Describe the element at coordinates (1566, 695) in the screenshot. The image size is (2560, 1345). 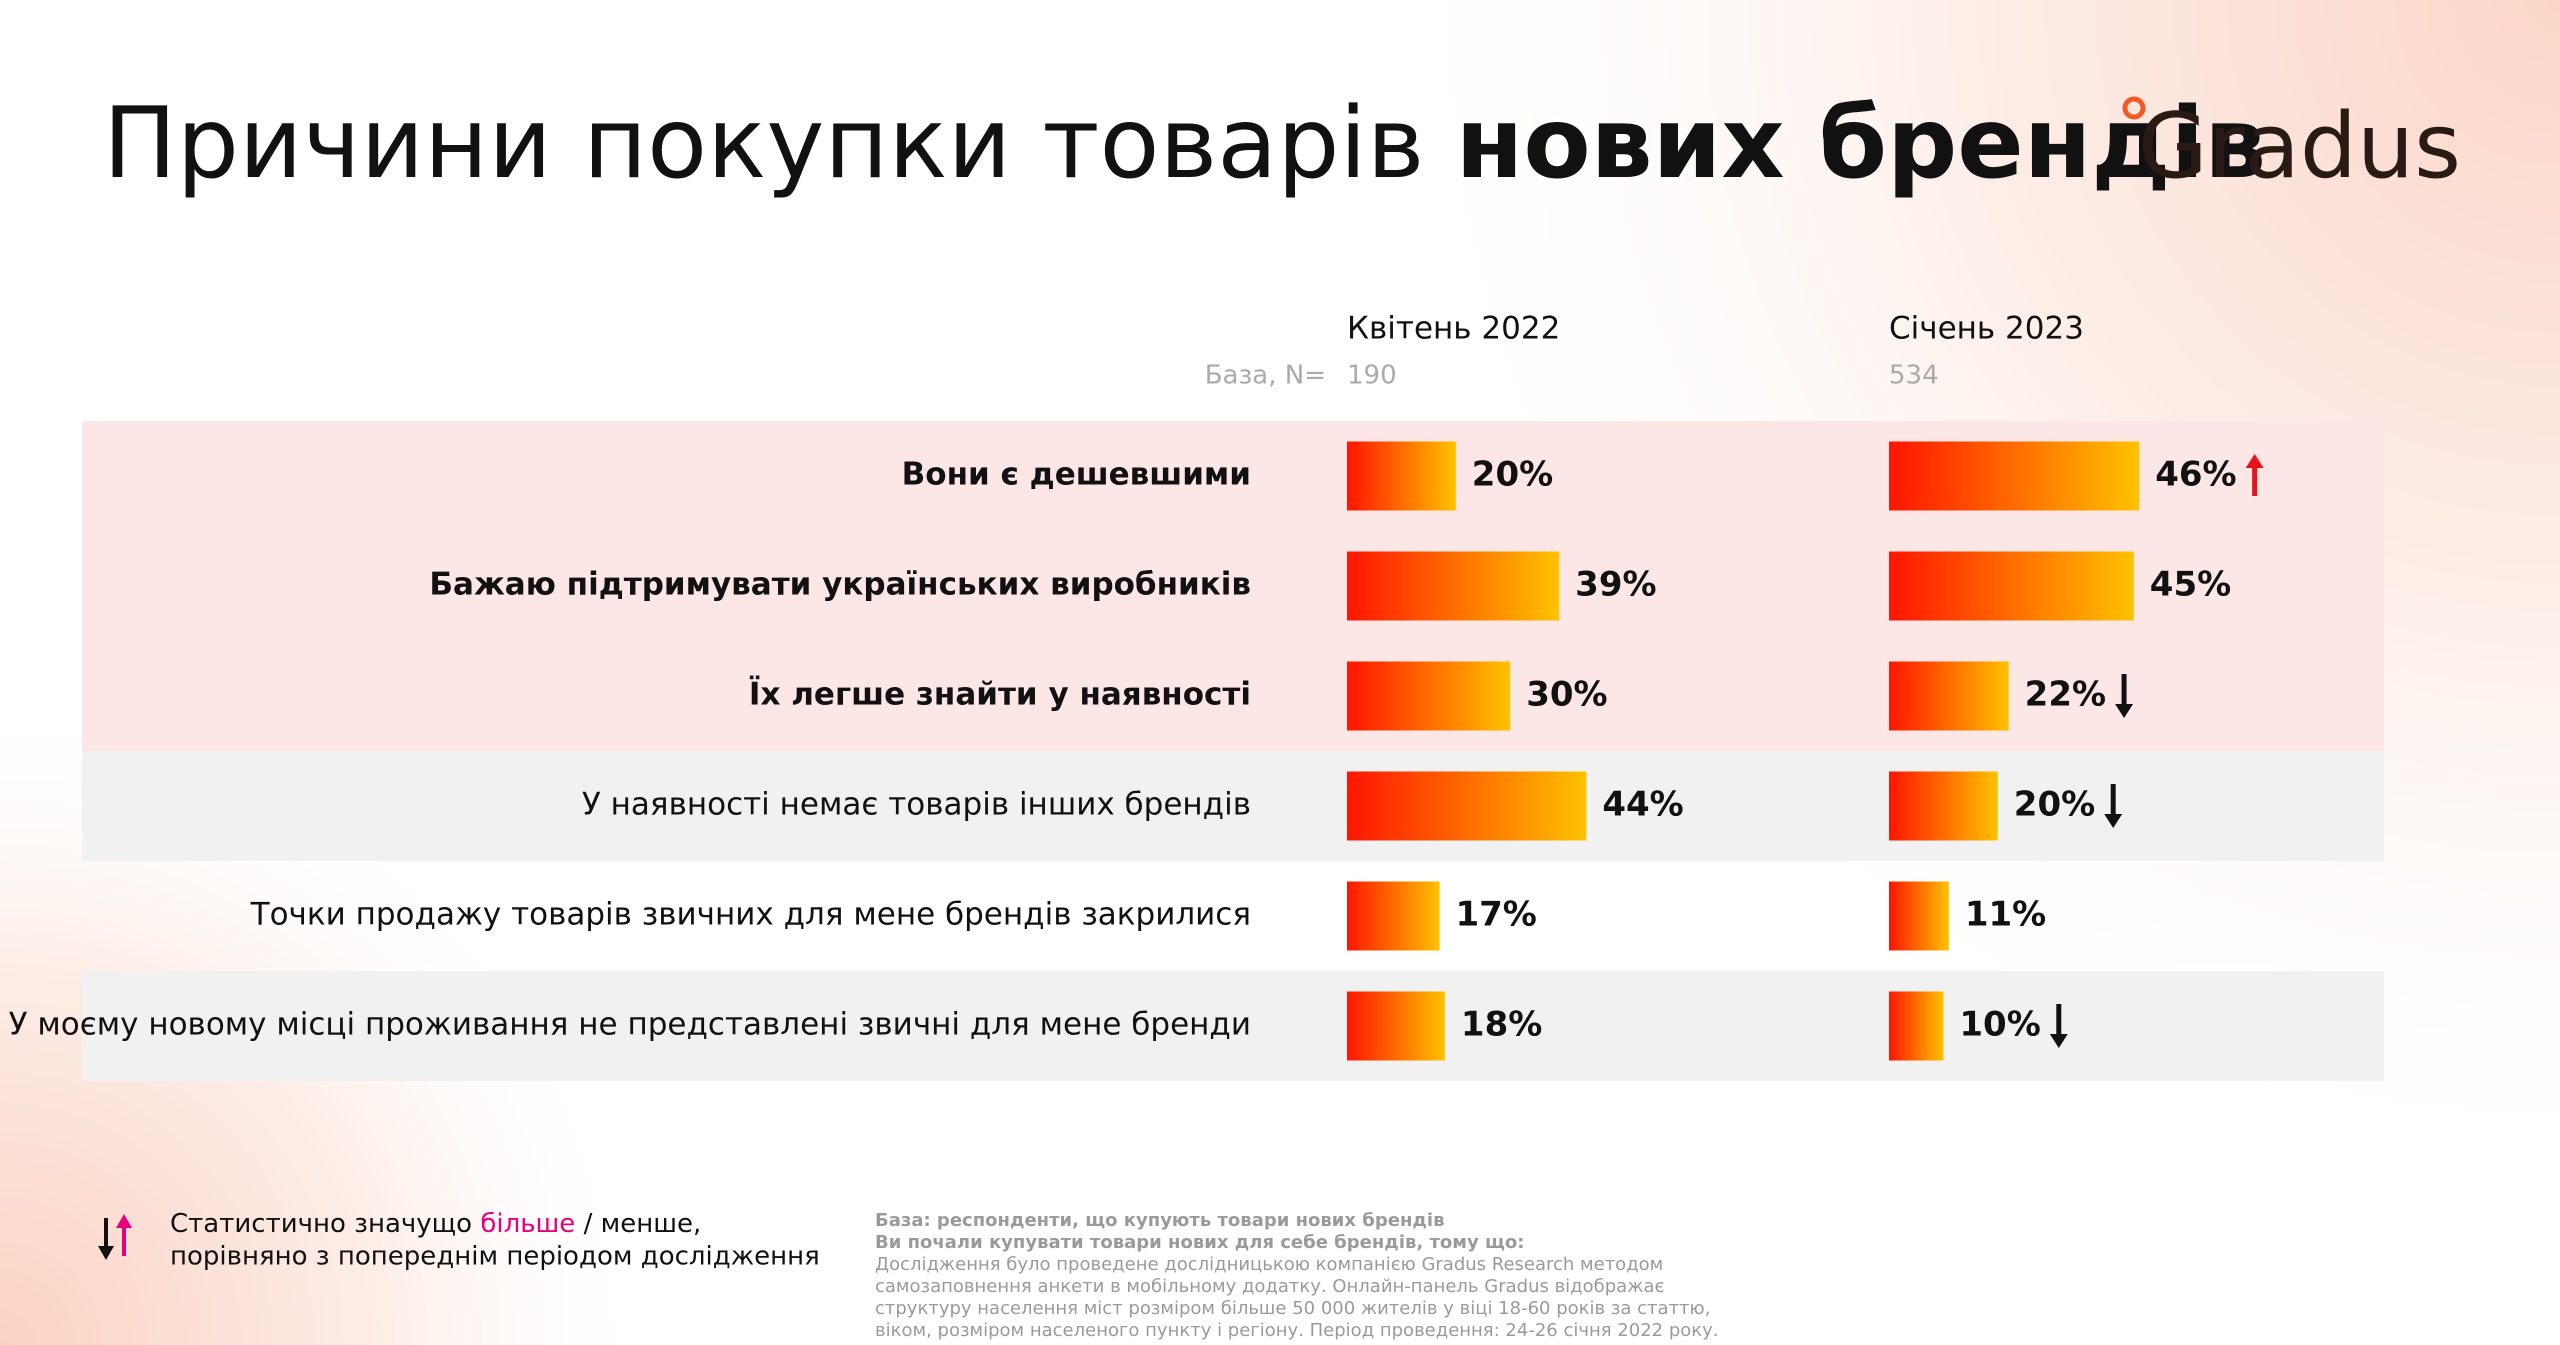
I see `value-label: 30%` at that location.